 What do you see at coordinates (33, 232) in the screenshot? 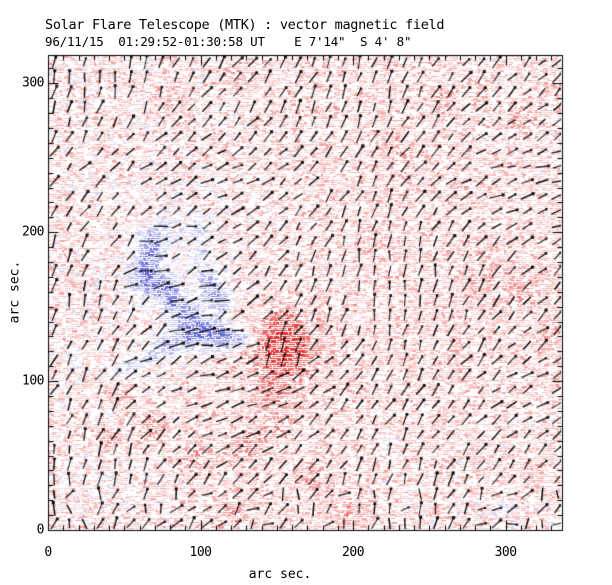
I see `y-tick-label: 200` at bounding box center [33, 232].